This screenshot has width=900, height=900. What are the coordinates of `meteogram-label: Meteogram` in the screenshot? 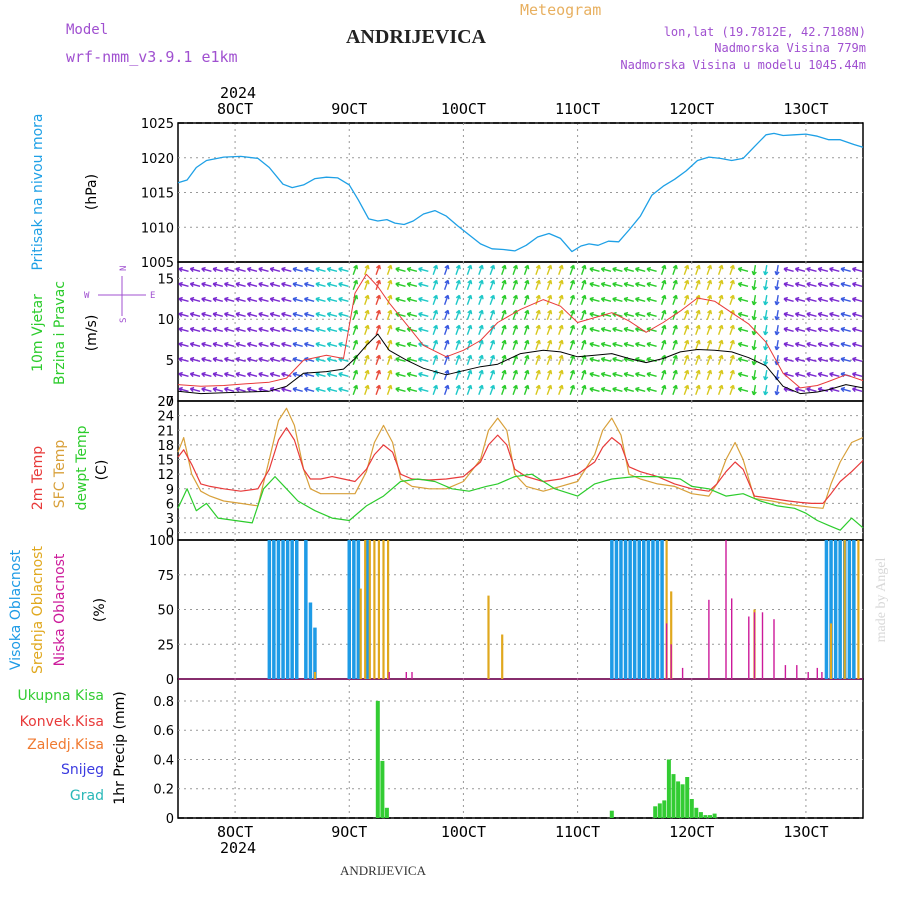 It's located at (560, 10).